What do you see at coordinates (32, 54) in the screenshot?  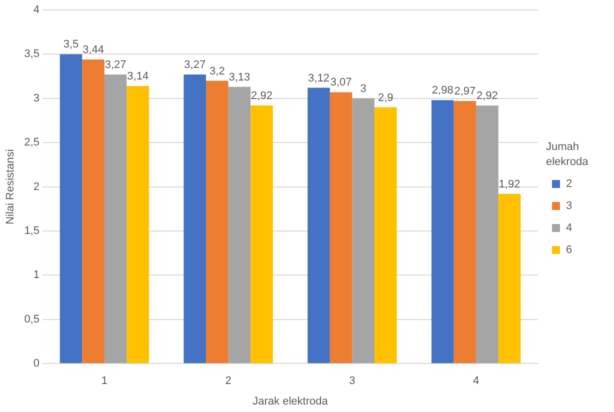 I see `y-tick-label: 3,5` at bounding box center [32, 54].